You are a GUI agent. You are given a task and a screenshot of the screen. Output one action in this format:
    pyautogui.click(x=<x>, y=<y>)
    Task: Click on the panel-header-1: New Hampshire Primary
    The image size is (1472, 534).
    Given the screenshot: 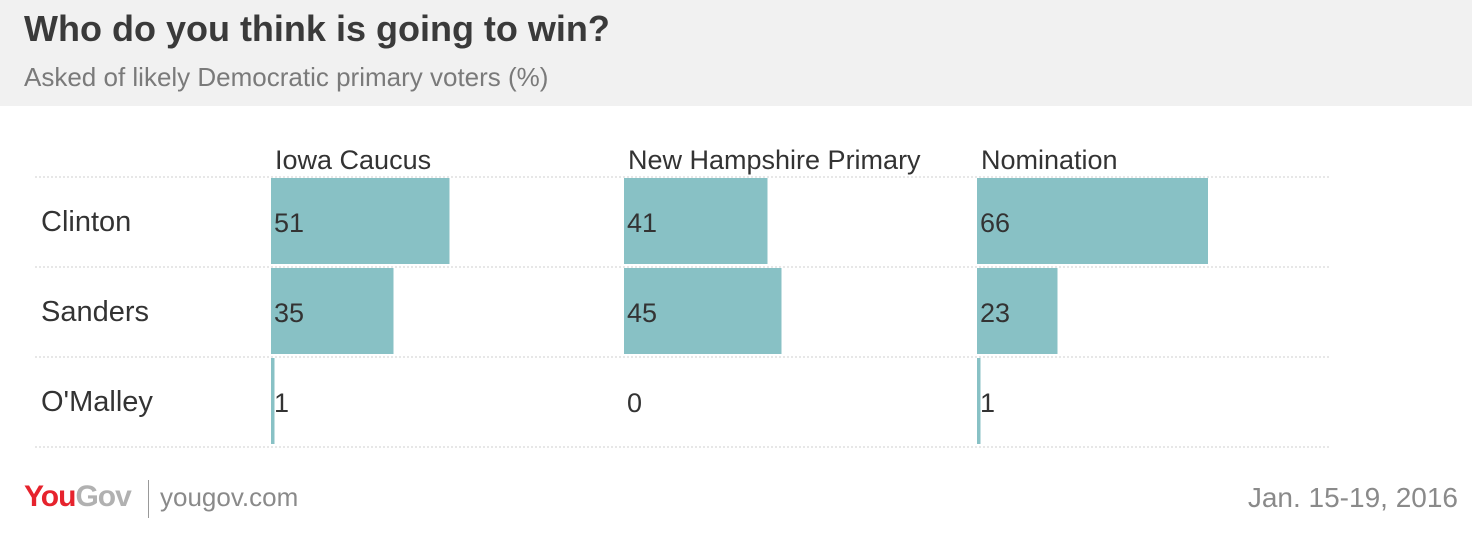 What is the action you would take?
    pyautogui.click(x=774, y=160)
    